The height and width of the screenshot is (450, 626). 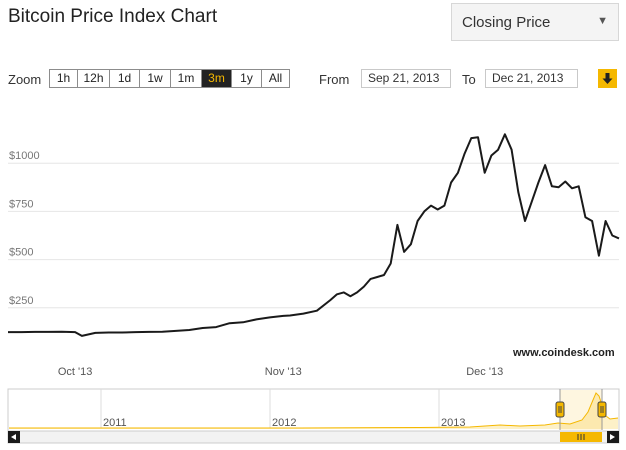 What do you see at coordinates (564, 353) in the screenshot?
I see `watermark: www.coindesk.com` at bounding box center [564, 353].